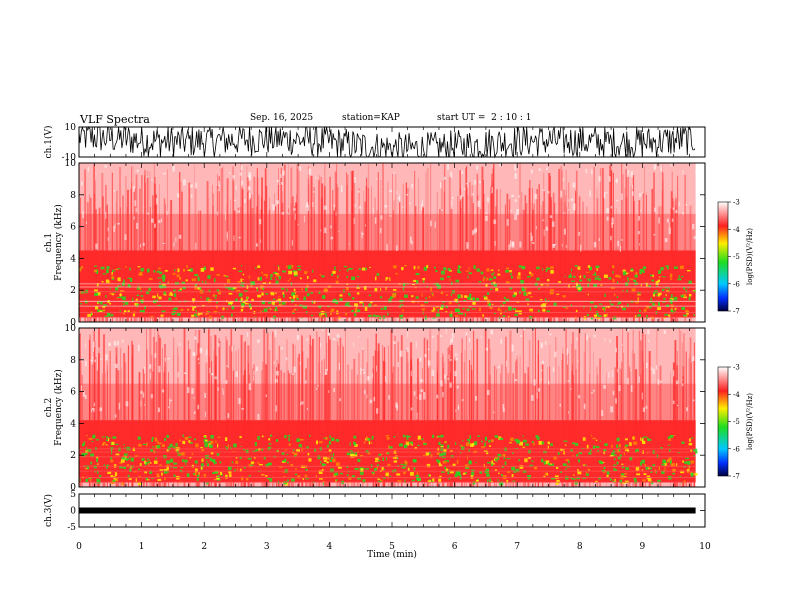 The width and height of the screenshot is (792, 612). What do you see at coordinates (736, 368) in the screenshot?
I see `ch2-colorbar-tick-0: -3` at bounding box center [736, 368].